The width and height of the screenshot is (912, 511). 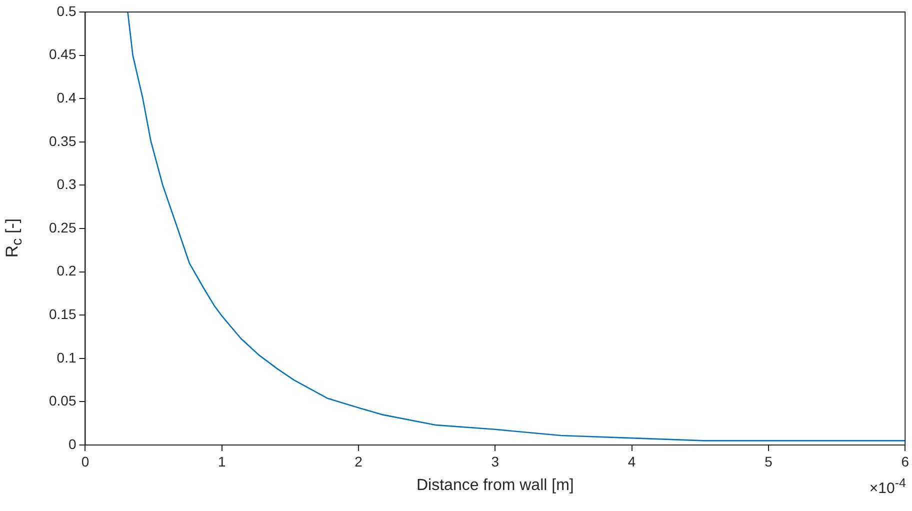 I want to click on x-tick-label: 4, so click(x=632, y=461).